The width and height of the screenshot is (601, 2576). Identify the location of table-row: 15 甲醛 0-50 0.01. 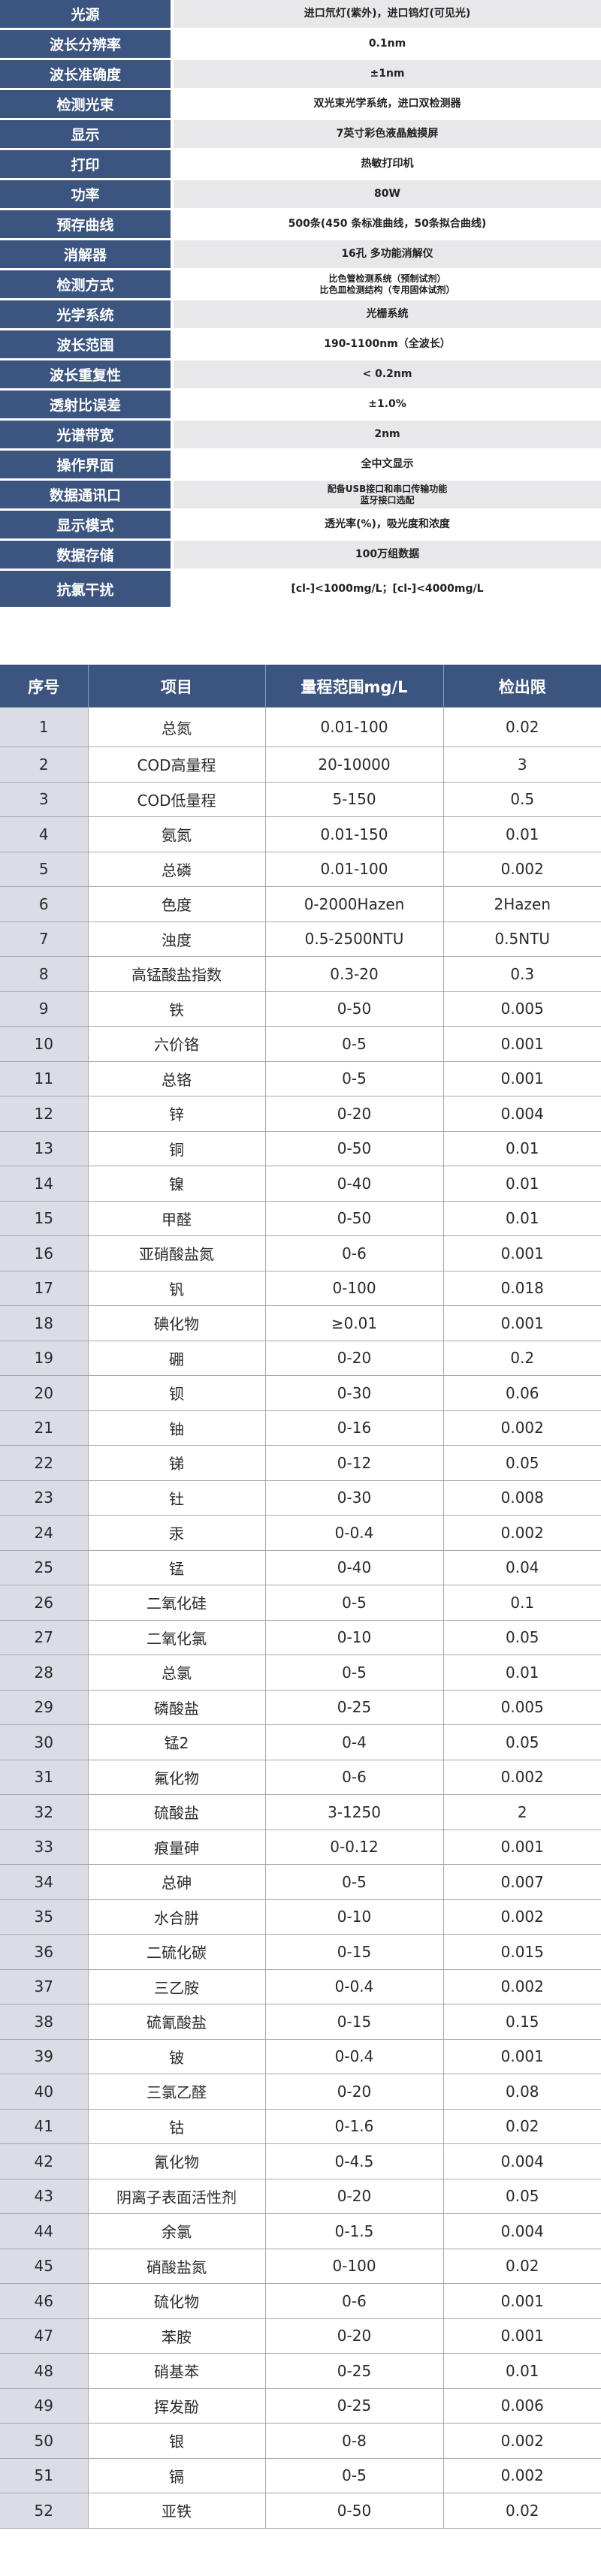
(300, 1218).